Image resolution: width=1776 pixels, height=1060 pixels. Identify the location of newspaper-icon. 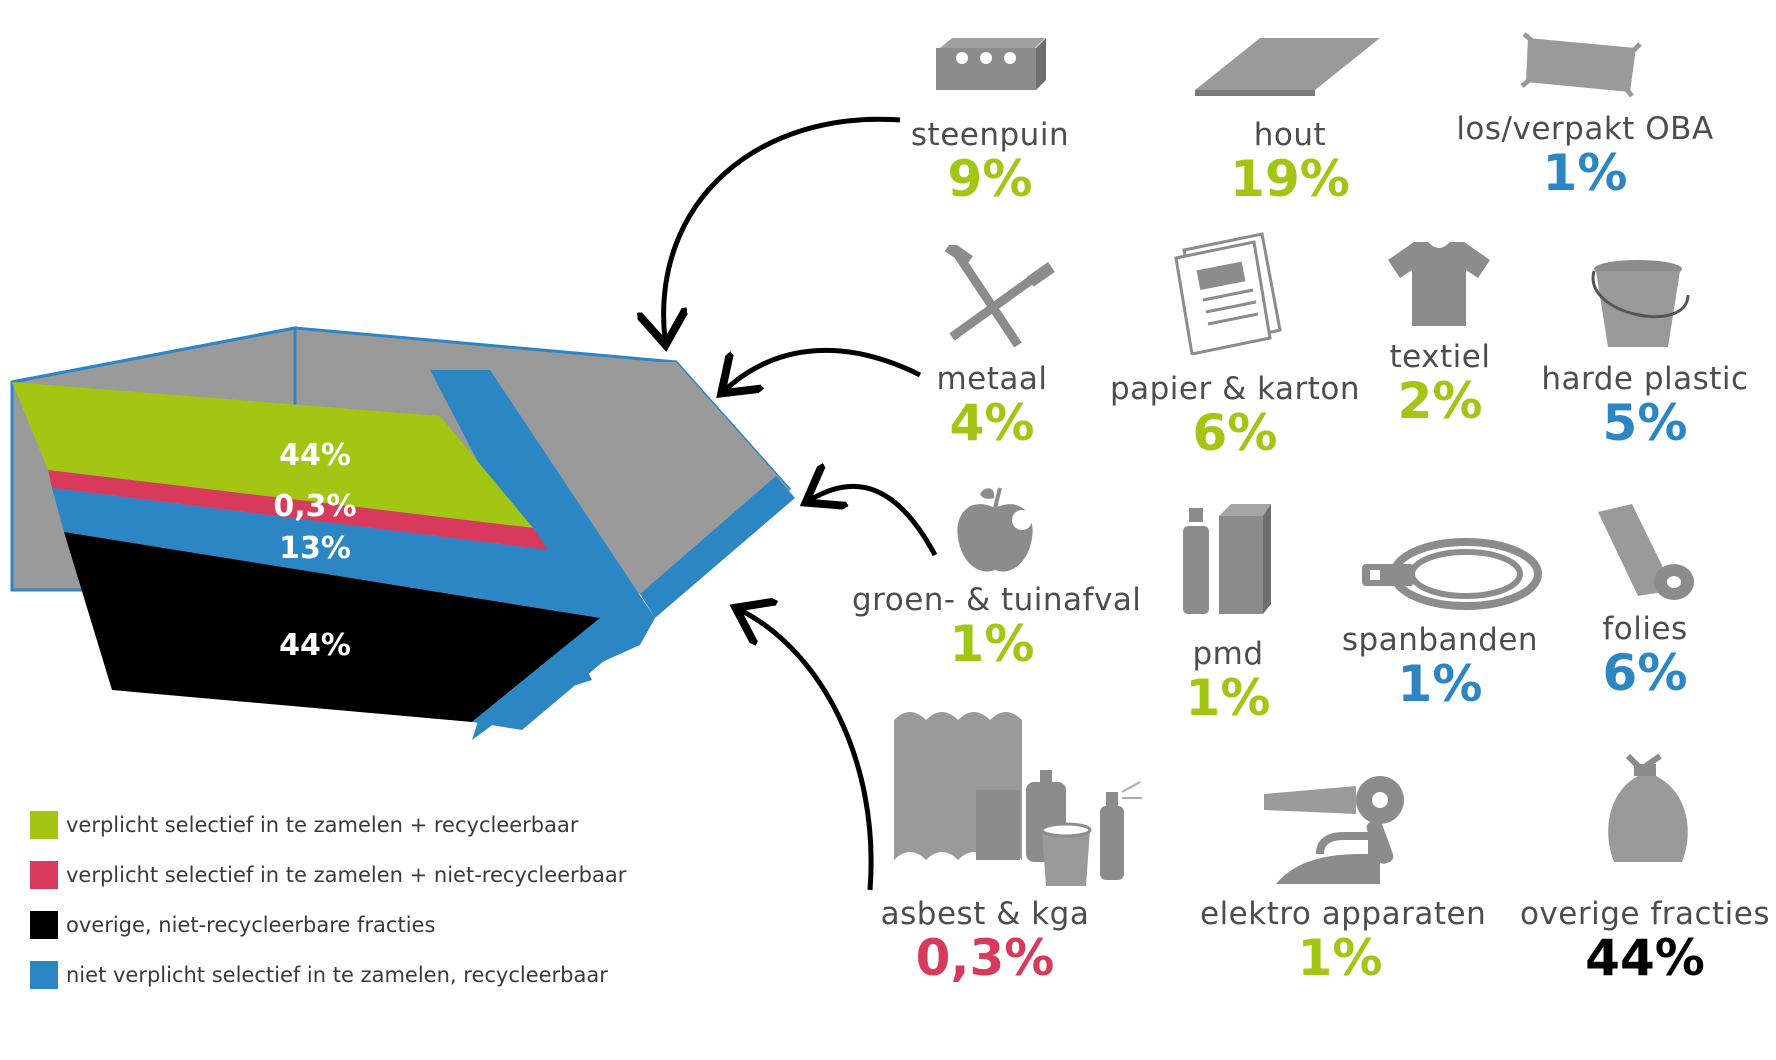
(1228, 293).